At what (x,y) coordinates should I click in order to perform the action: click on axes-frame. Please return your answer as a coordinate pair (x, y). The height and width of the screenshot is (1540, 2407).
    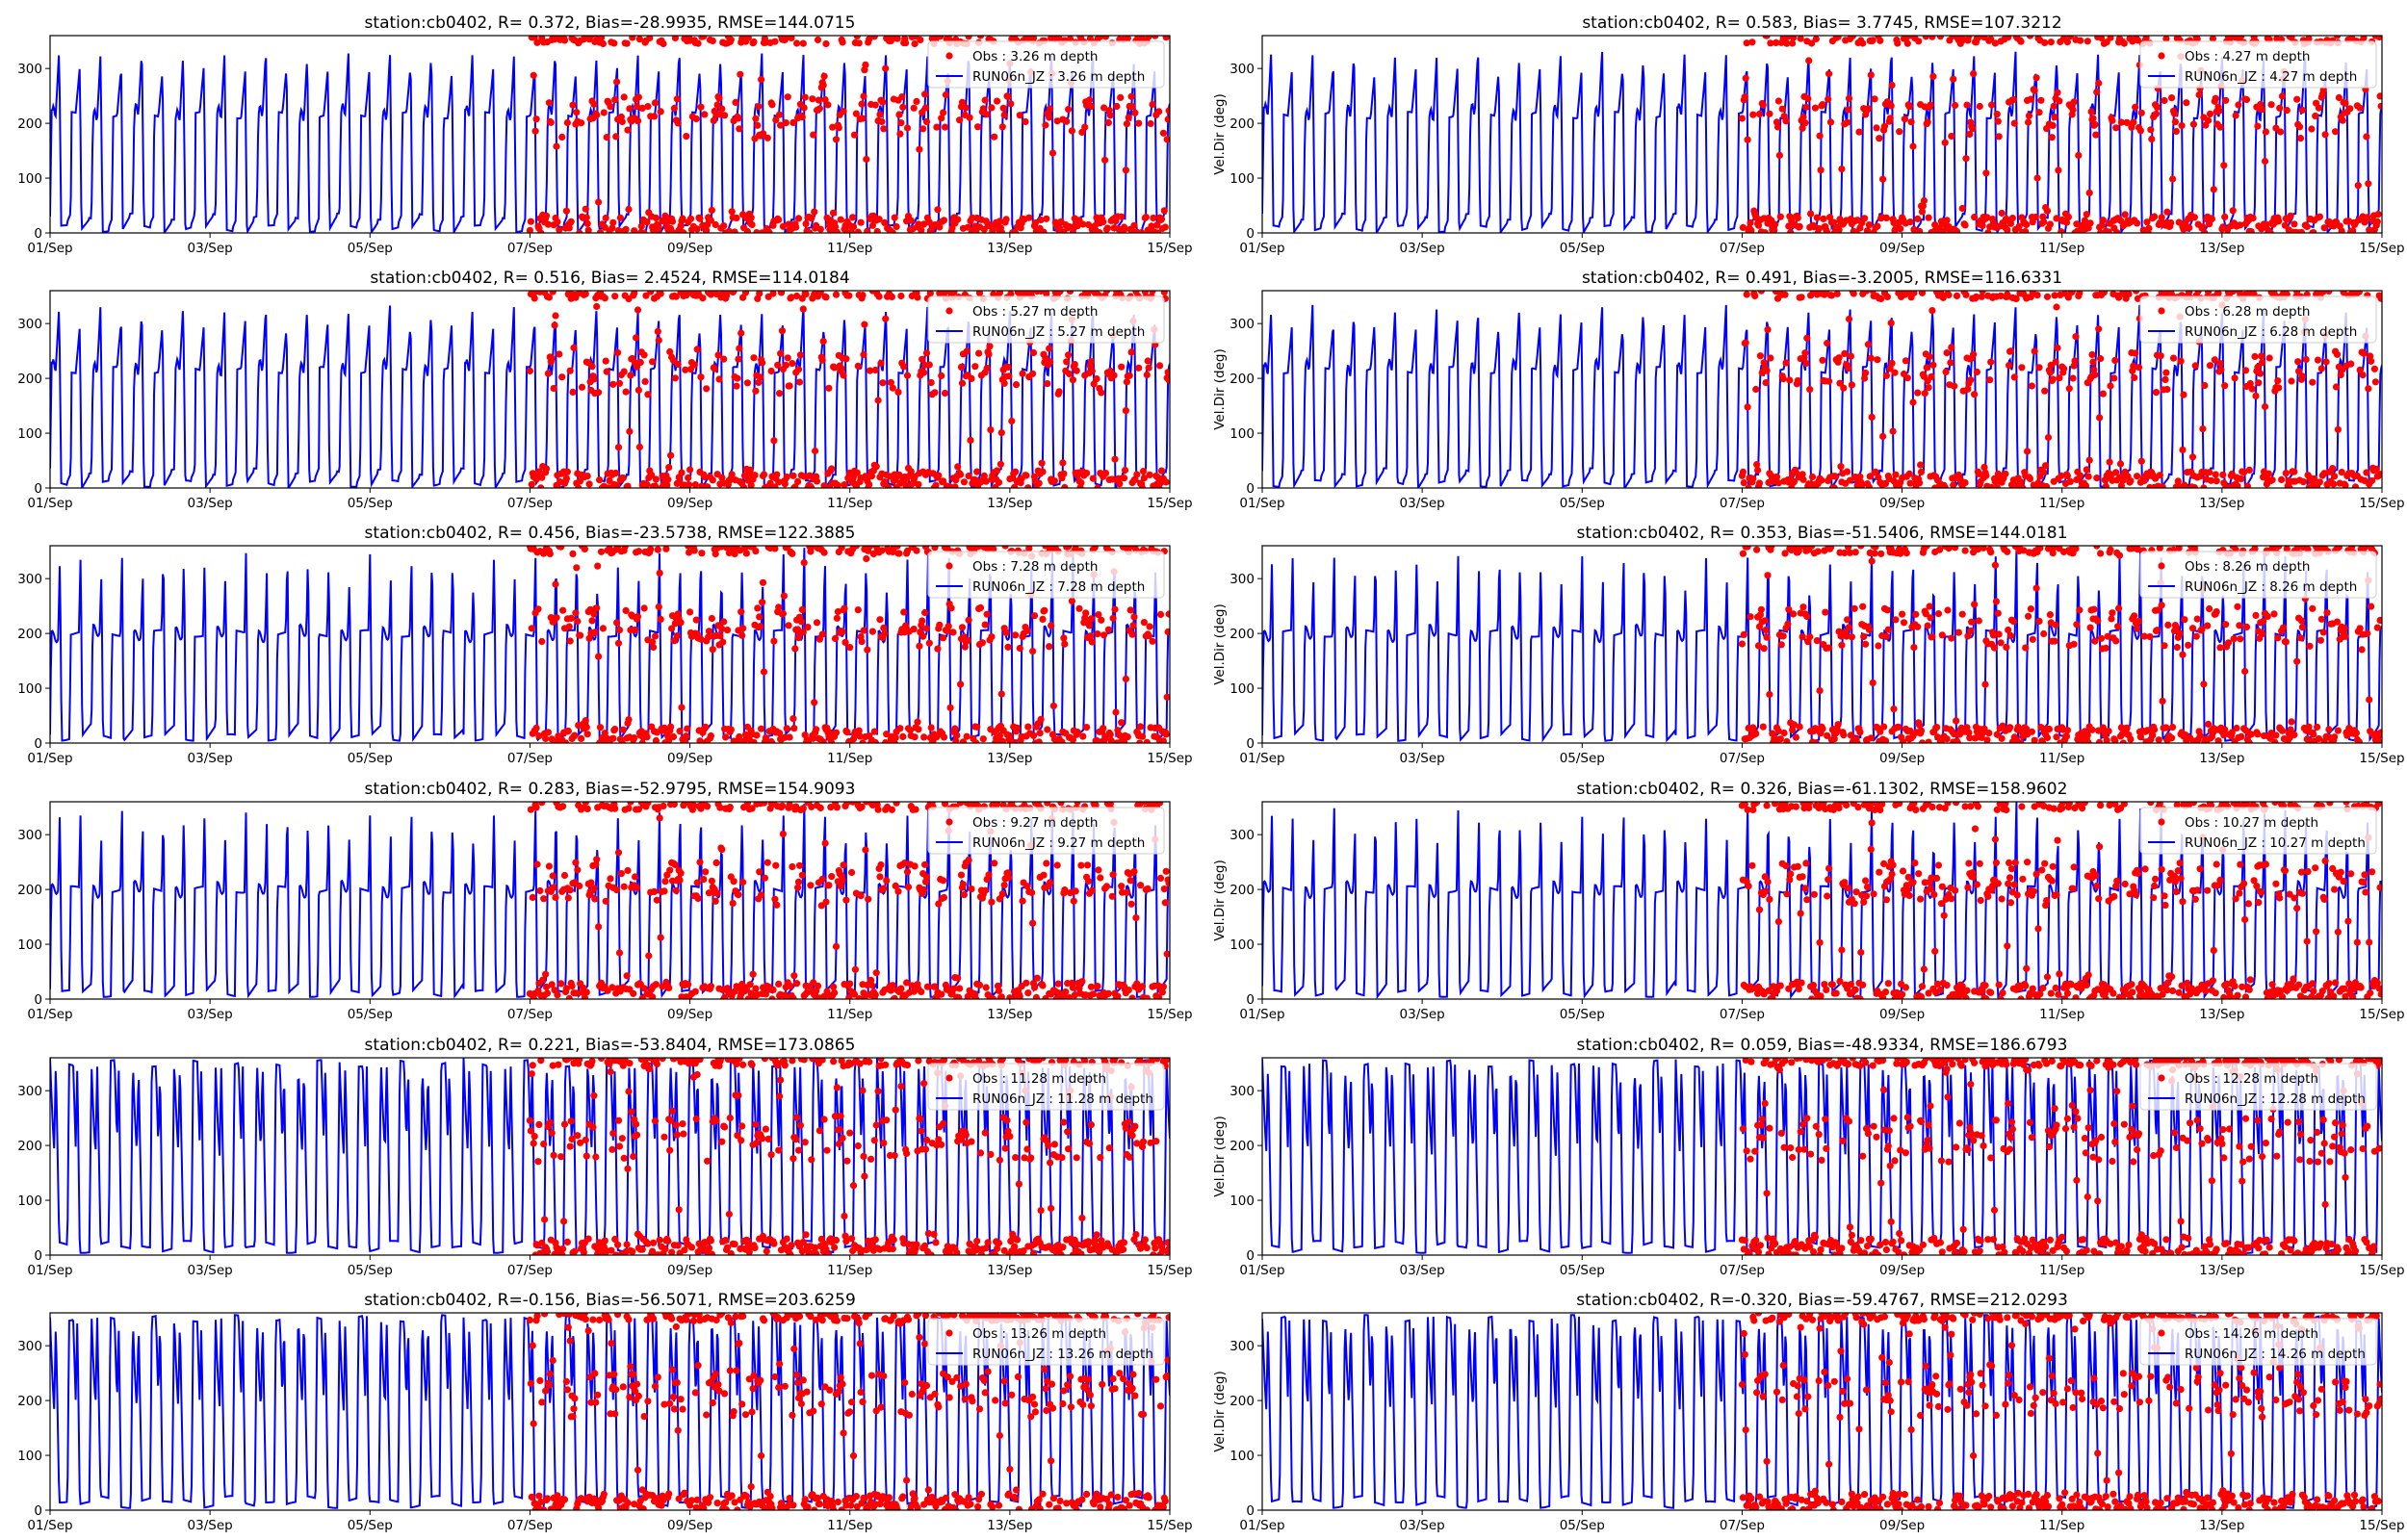
    Looking at the image, I should click on (610, 389).